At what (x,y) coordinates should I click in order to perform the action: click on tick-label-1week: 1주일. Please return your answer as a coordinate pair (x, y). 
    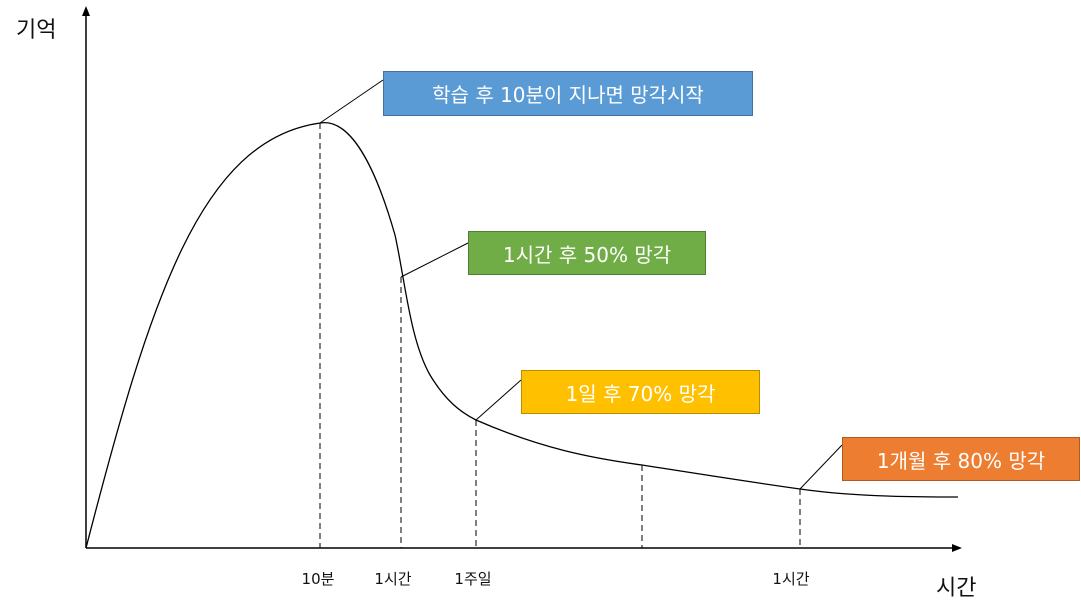
    Looking at the image, I should click on (473, 579).